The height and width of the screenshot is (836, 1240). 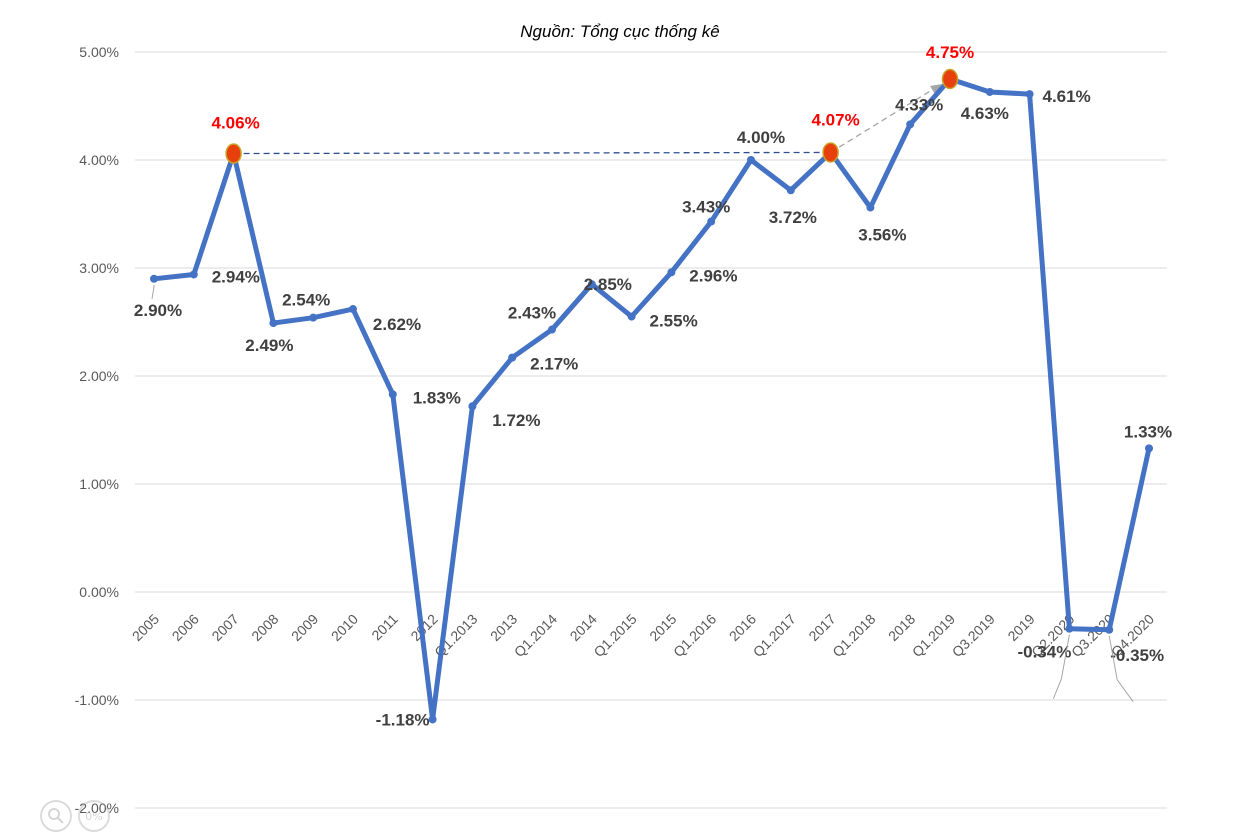 What do you see at coordinates (1044, 652) in the screenshot?
I see `data-label: -0.34%` at bounding box center [1044, 652].